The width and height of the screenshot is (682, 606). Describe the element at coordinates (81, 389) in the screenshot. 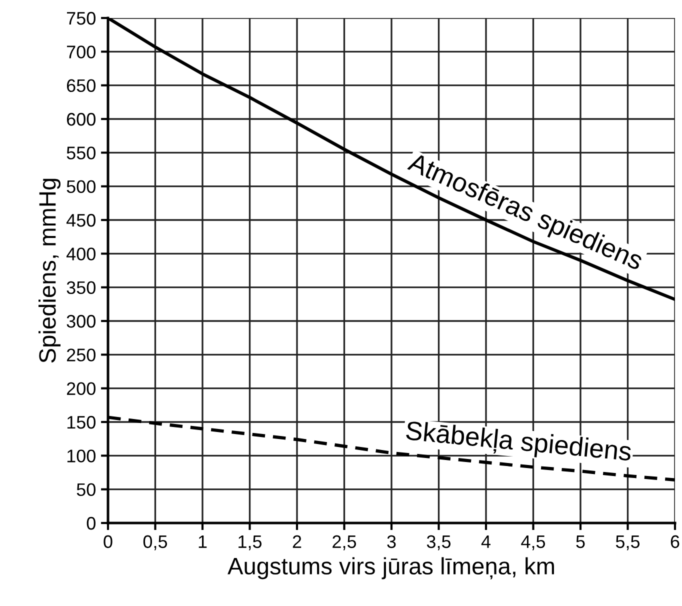

I see `y-tick-label: 200` at that location.